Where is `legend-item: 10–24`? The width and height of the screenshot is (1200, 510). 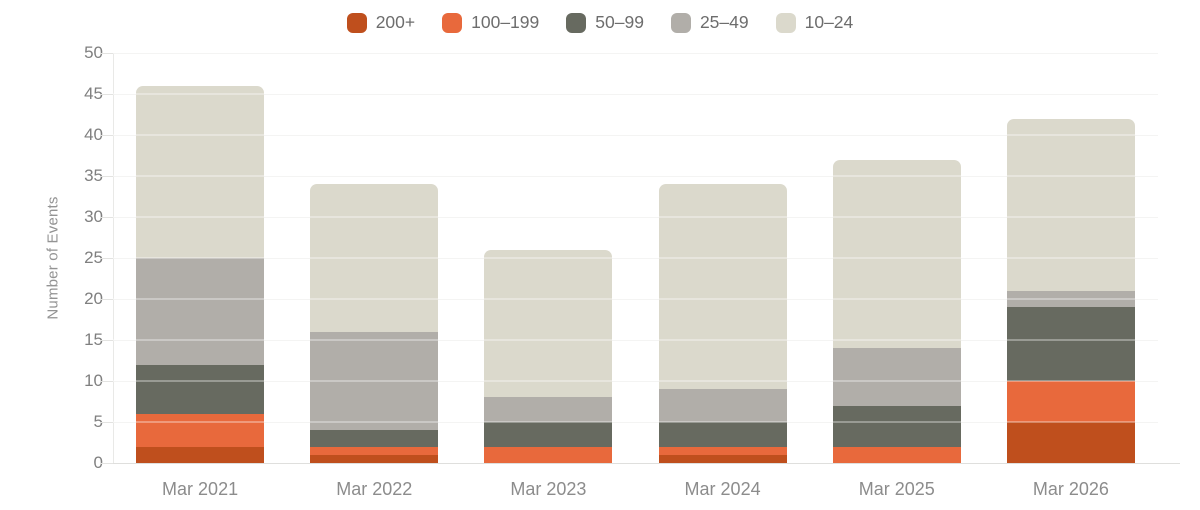
legend-item: 10–24 is located at coordinates (814, 22).